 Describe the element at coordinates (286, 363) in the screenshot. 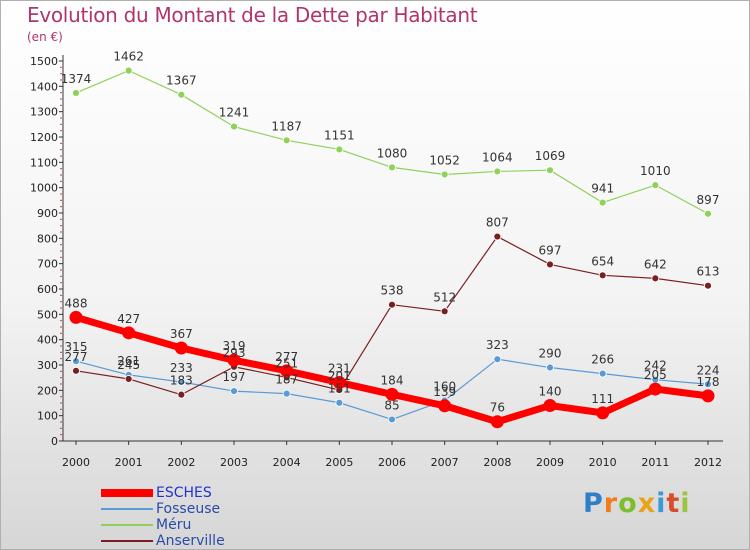

I see `data-label-anserville: 251` at that location.